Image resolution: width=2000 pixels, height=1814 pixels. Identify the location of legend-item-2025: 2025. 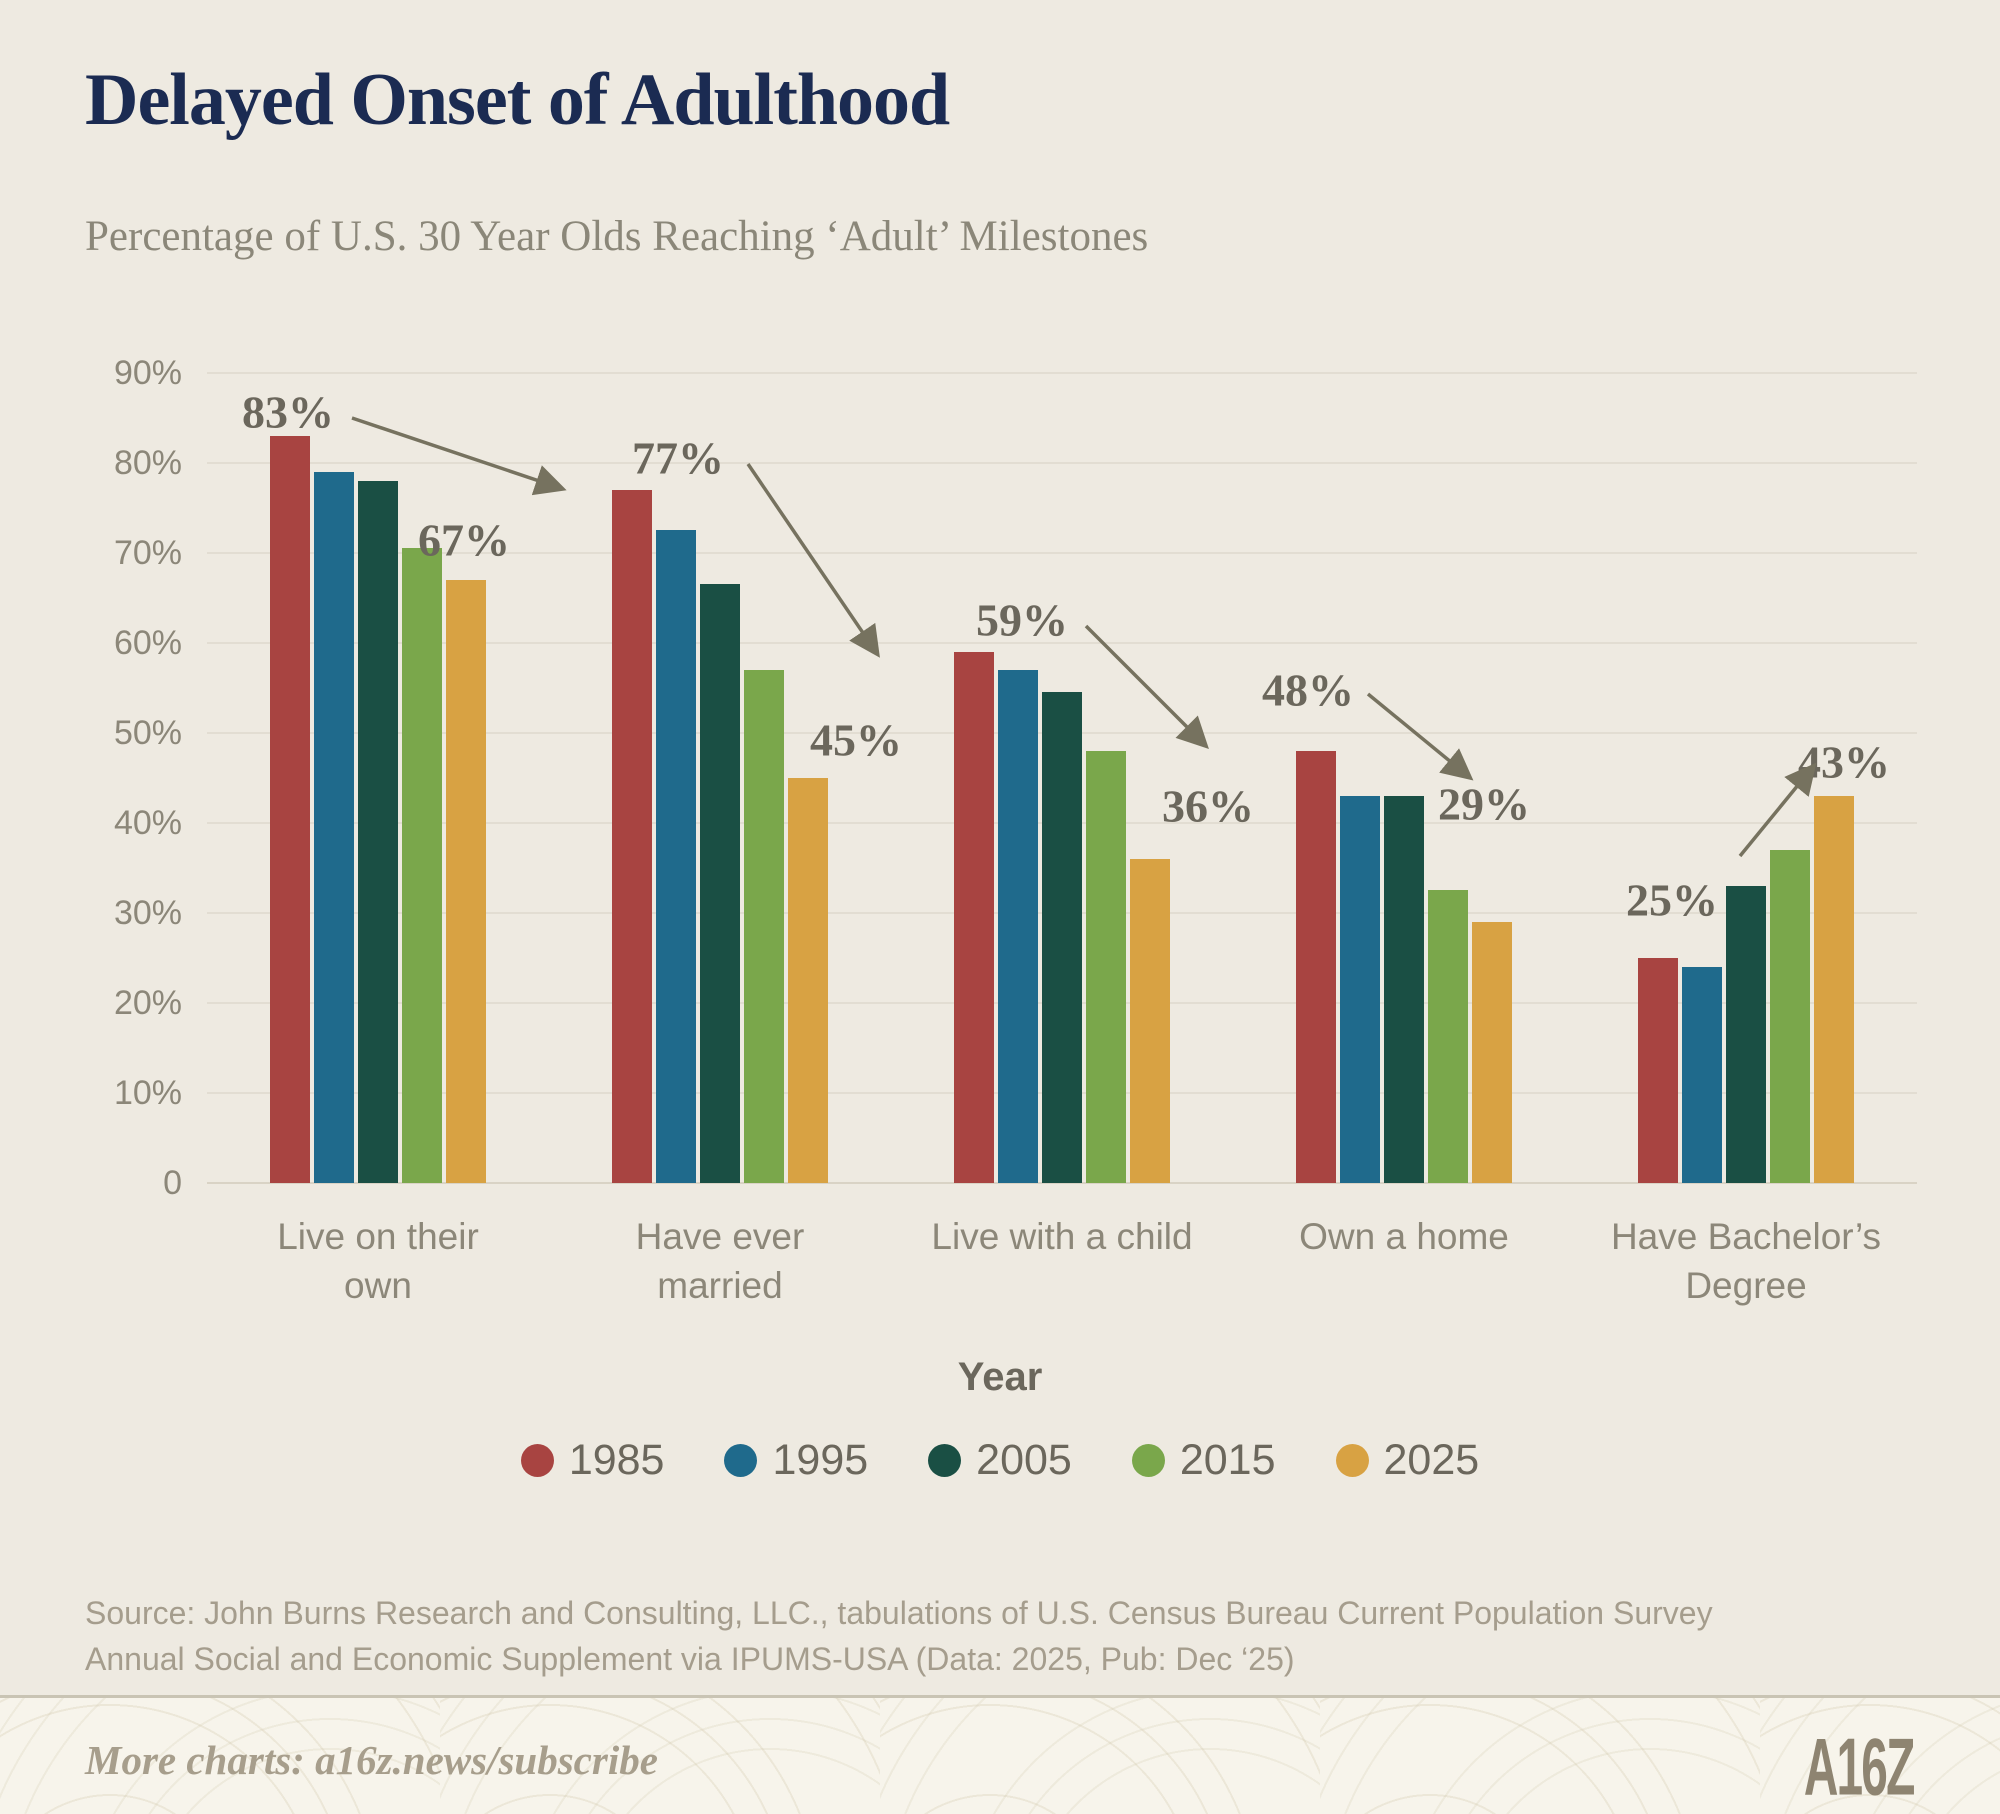
(1407, 1460).